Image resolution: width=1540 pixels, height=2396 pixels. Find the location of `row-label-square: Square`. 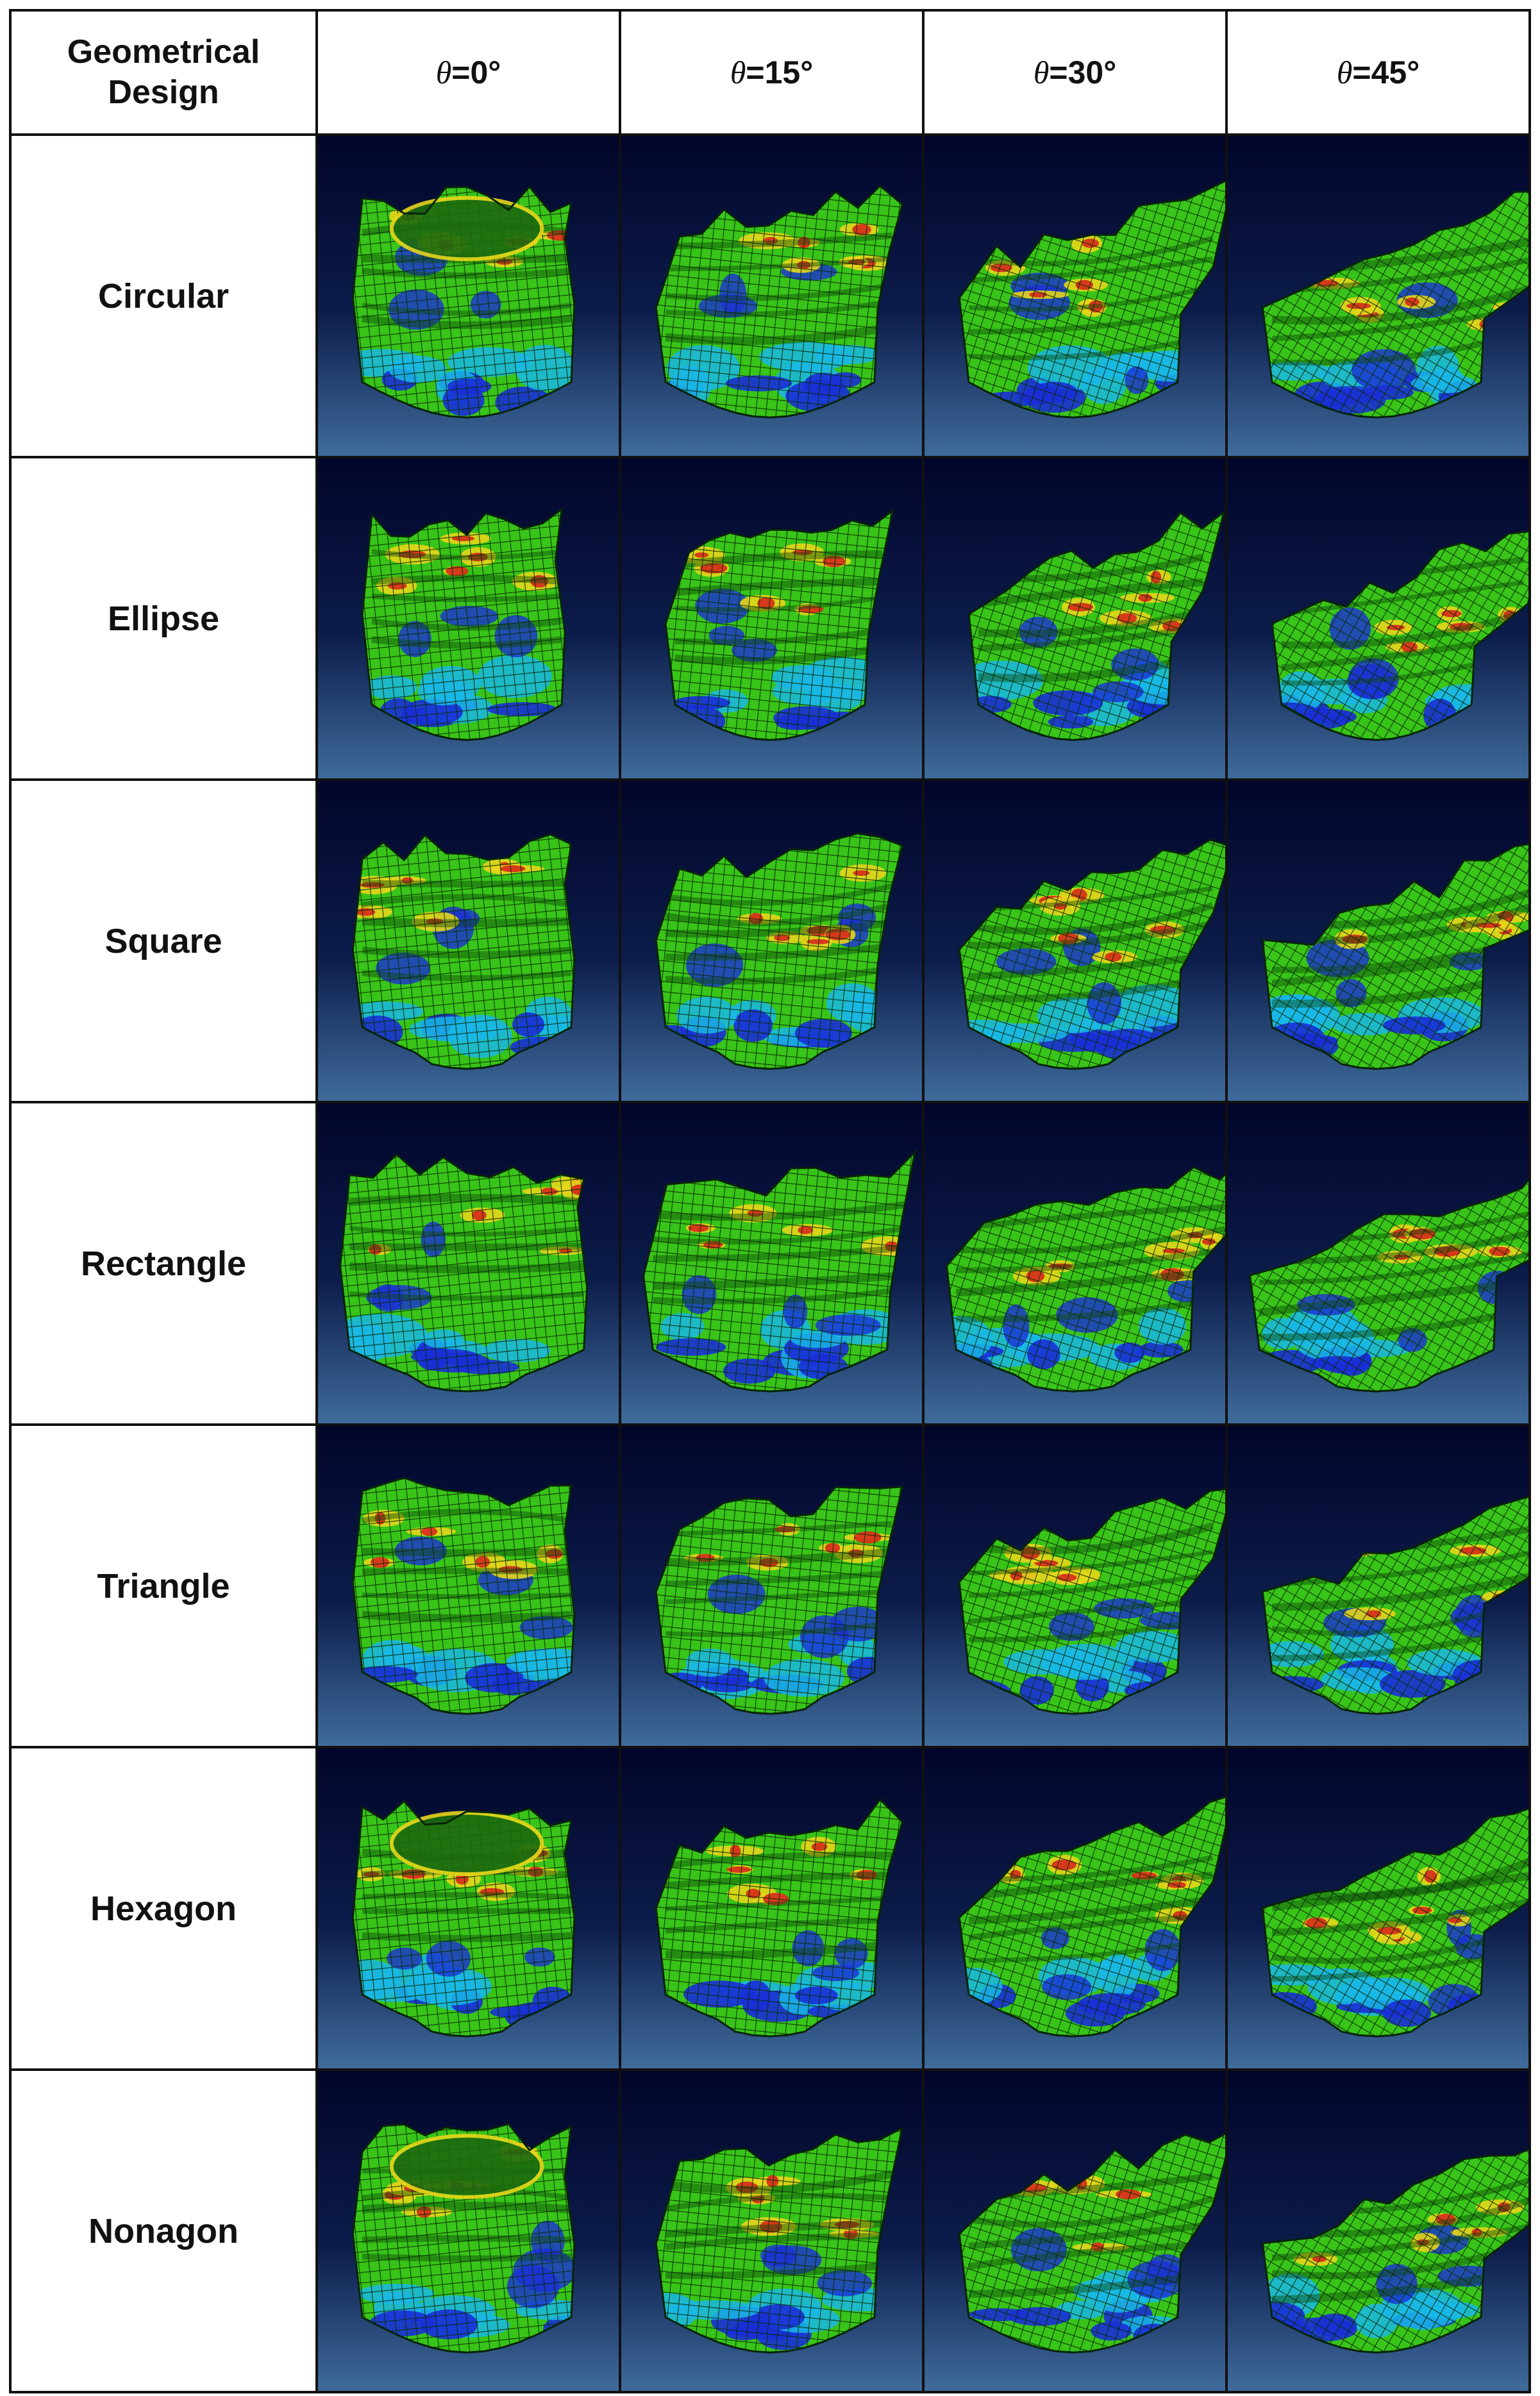

row-label-square: Square is located at coordinates (163, 940).